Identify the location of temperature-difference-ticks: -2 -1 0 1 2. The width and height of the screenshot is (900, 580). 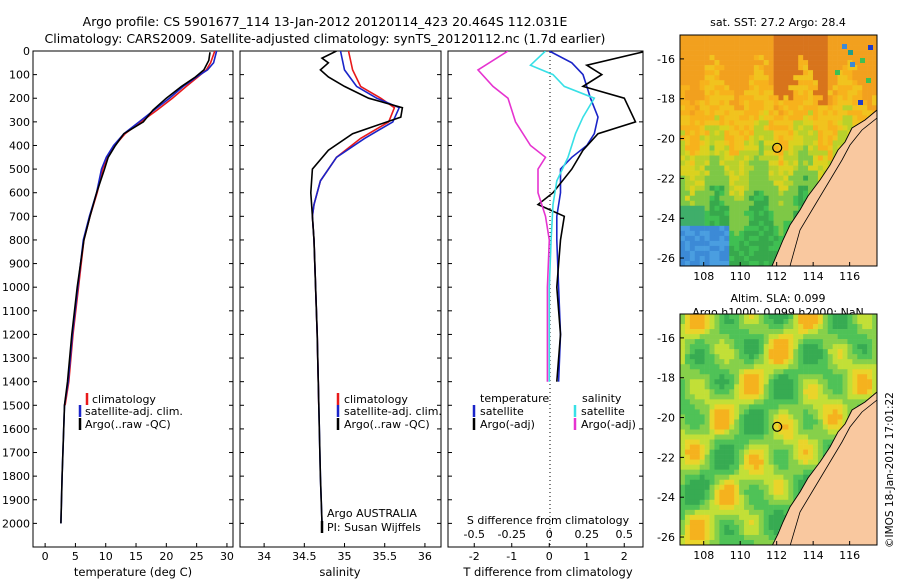
(548, 553).